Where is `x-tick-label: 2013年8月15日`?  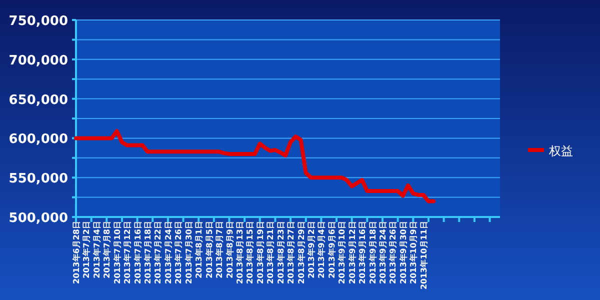 x-tick-label: 2013年8月15日 is located at coordinates (250, 252).